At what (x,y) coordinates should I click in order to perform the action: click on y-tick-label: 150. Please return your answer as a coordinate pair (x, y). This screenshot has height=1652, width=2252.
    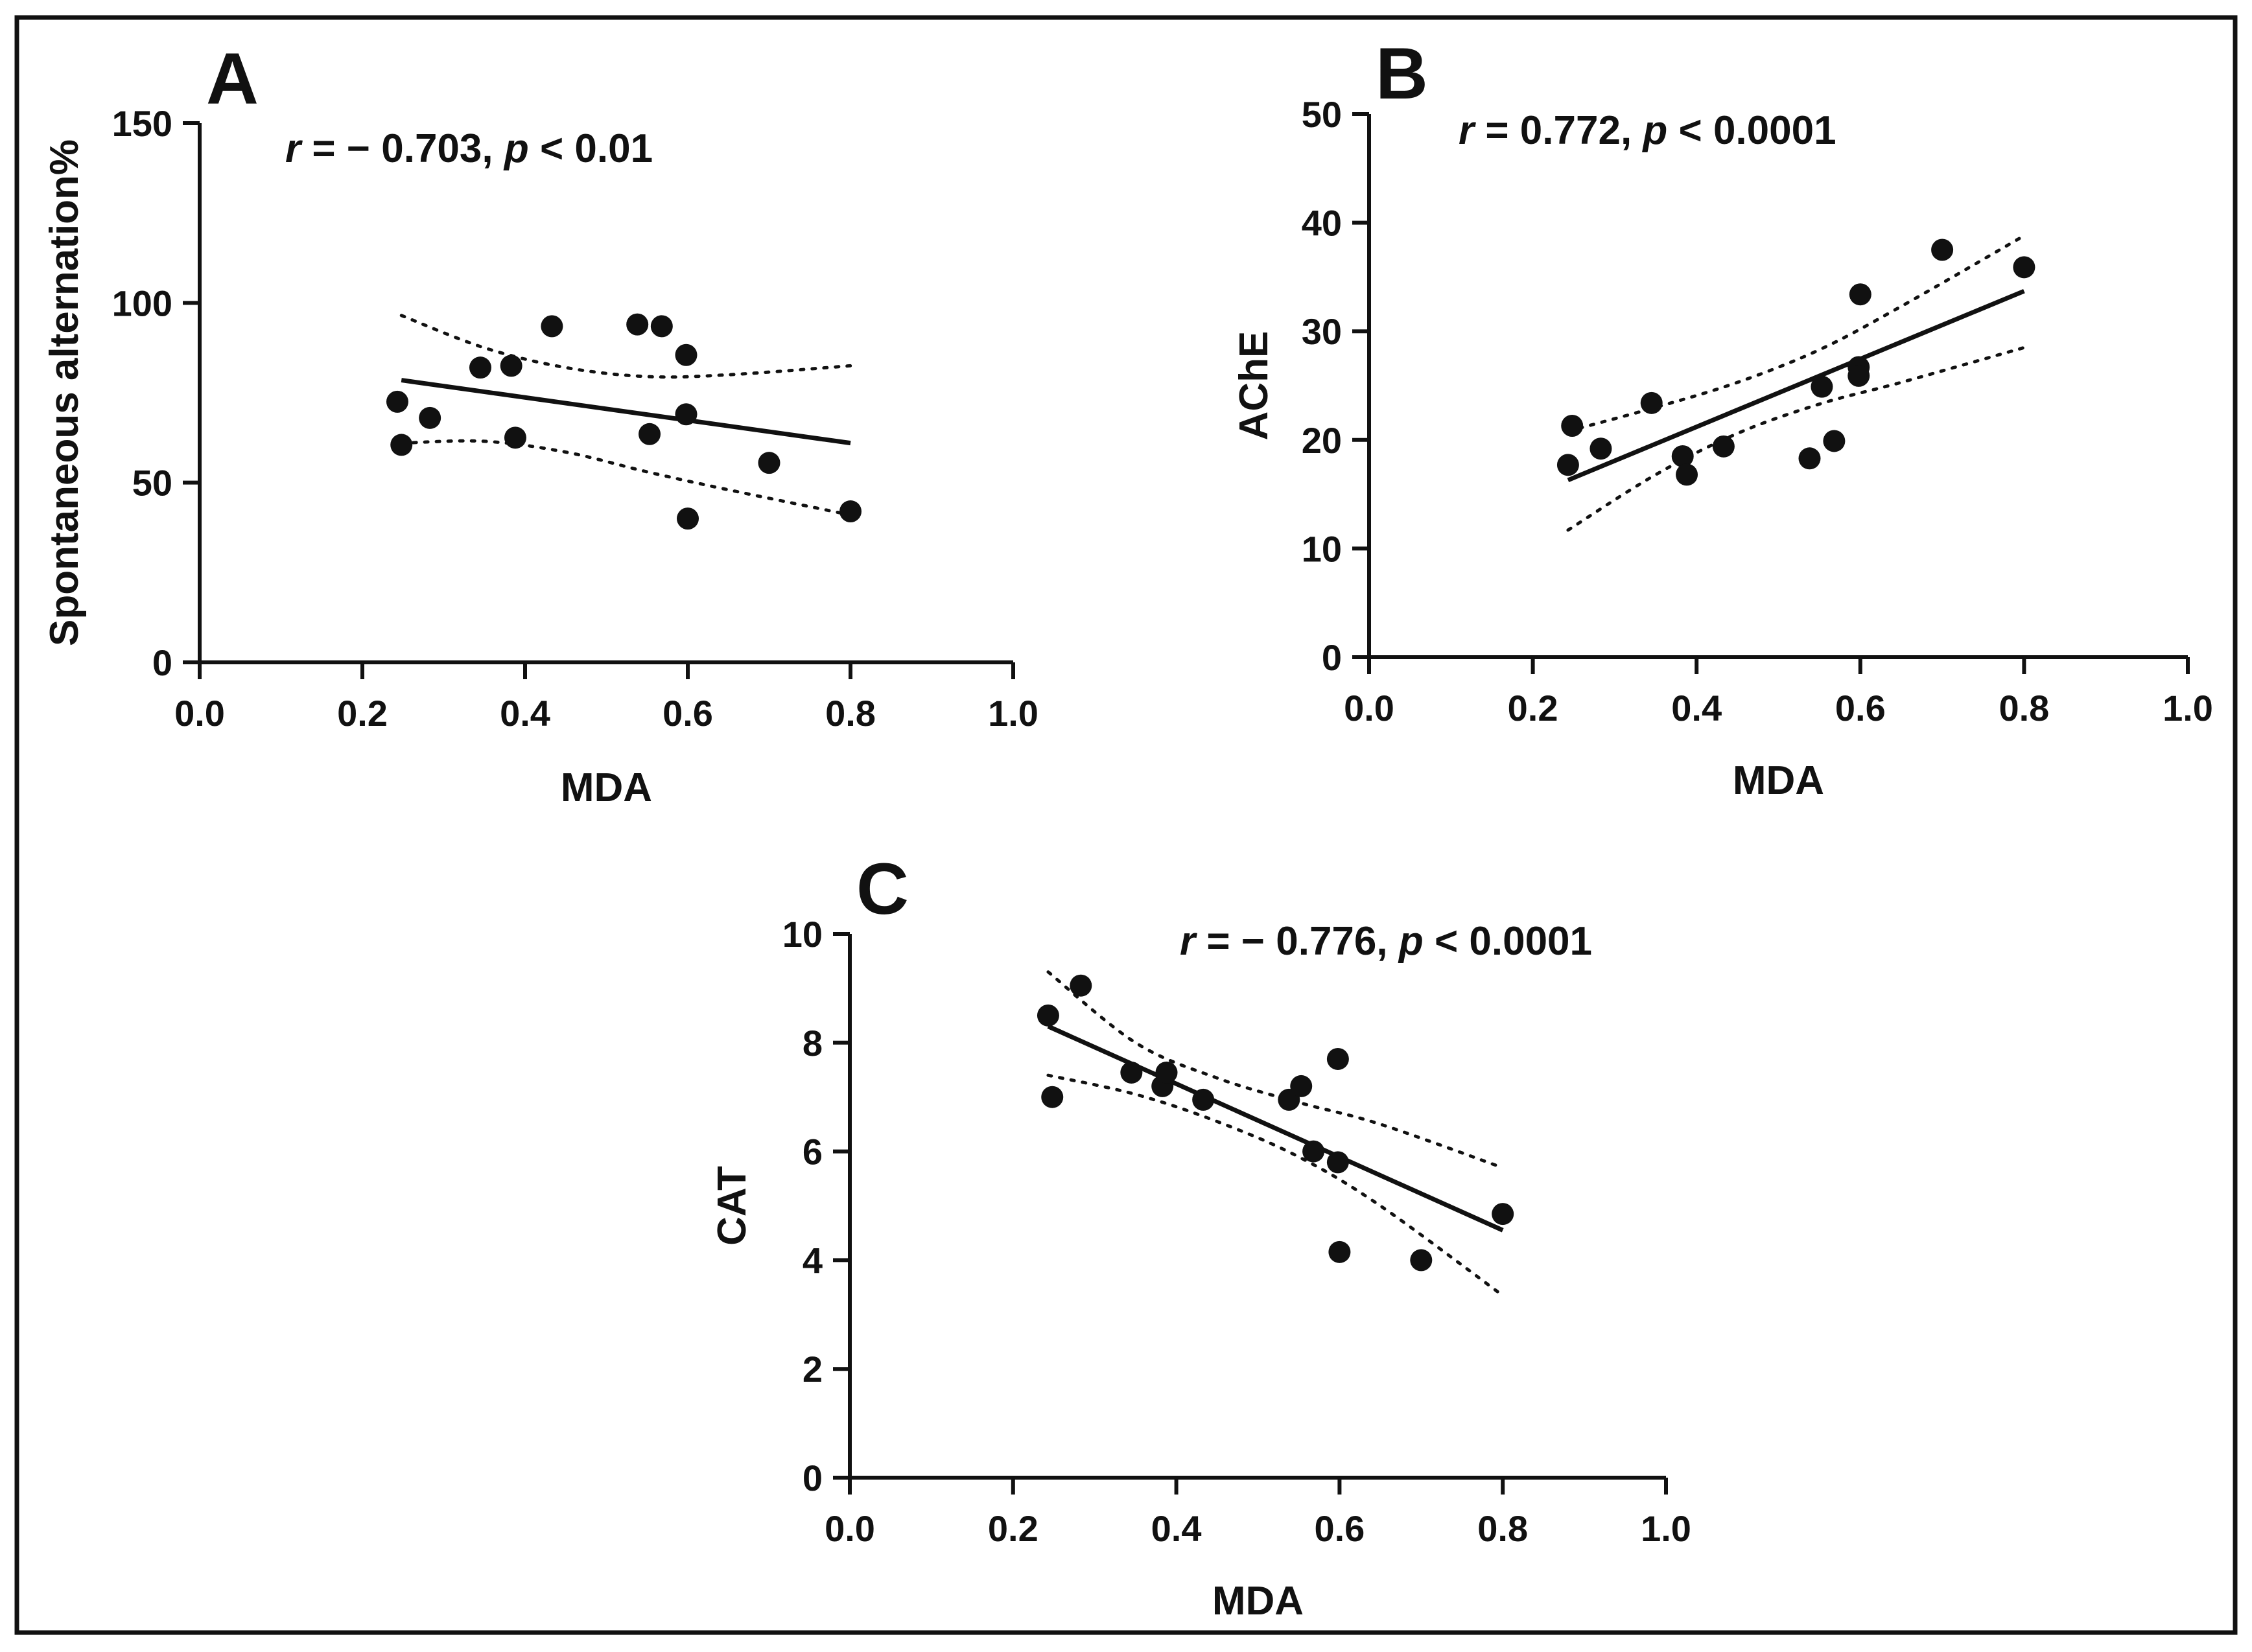
    Looking at the image, I should click on (142, 123).